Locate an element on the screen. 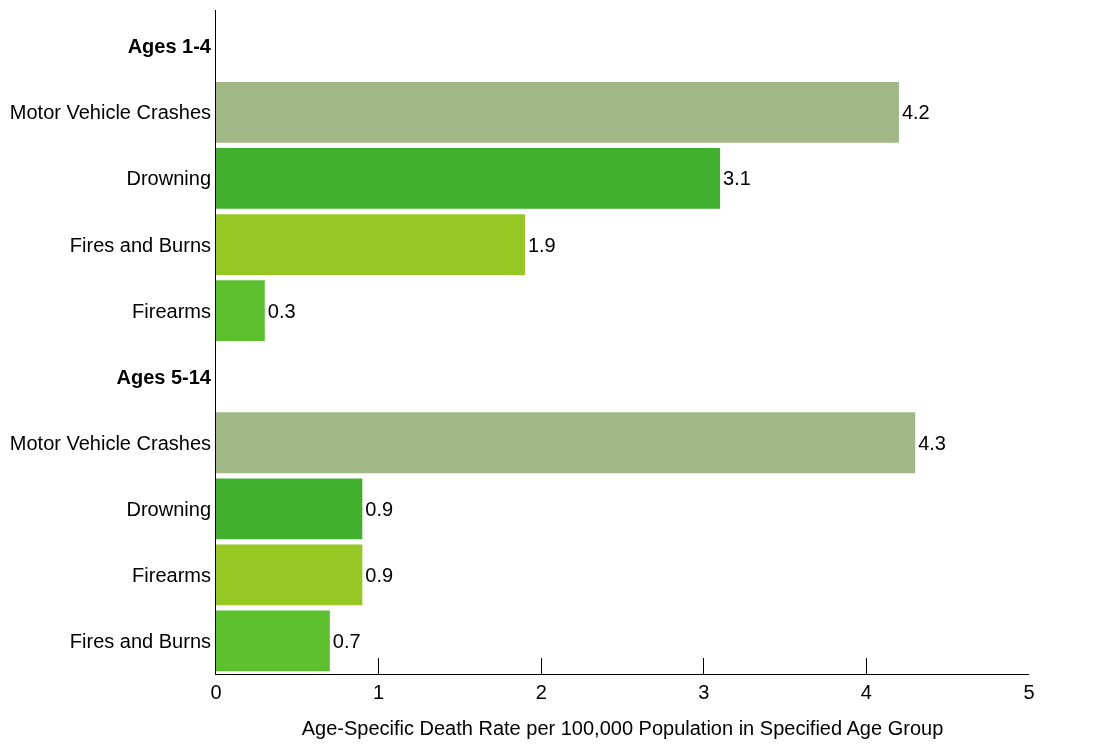  x-tick-label: 4 is located at coordinates (866, 692).